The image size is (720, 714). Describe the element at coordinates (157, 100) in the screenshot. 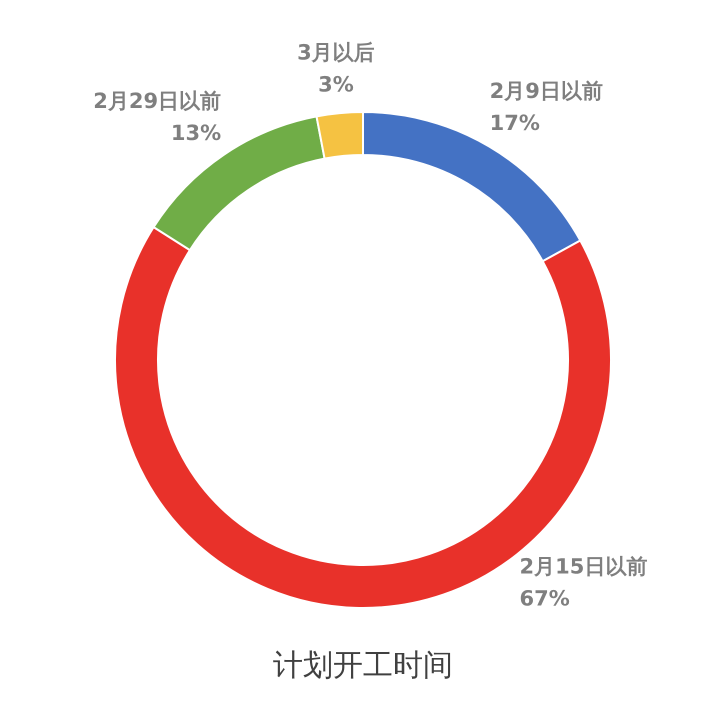

I see `slice-label: 2月29日以前` at that location.